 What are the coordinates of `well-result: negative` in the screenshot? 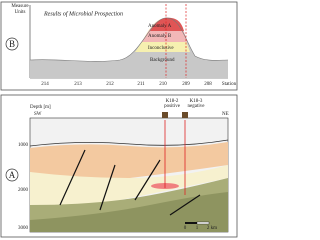 It's located at (197, 106).